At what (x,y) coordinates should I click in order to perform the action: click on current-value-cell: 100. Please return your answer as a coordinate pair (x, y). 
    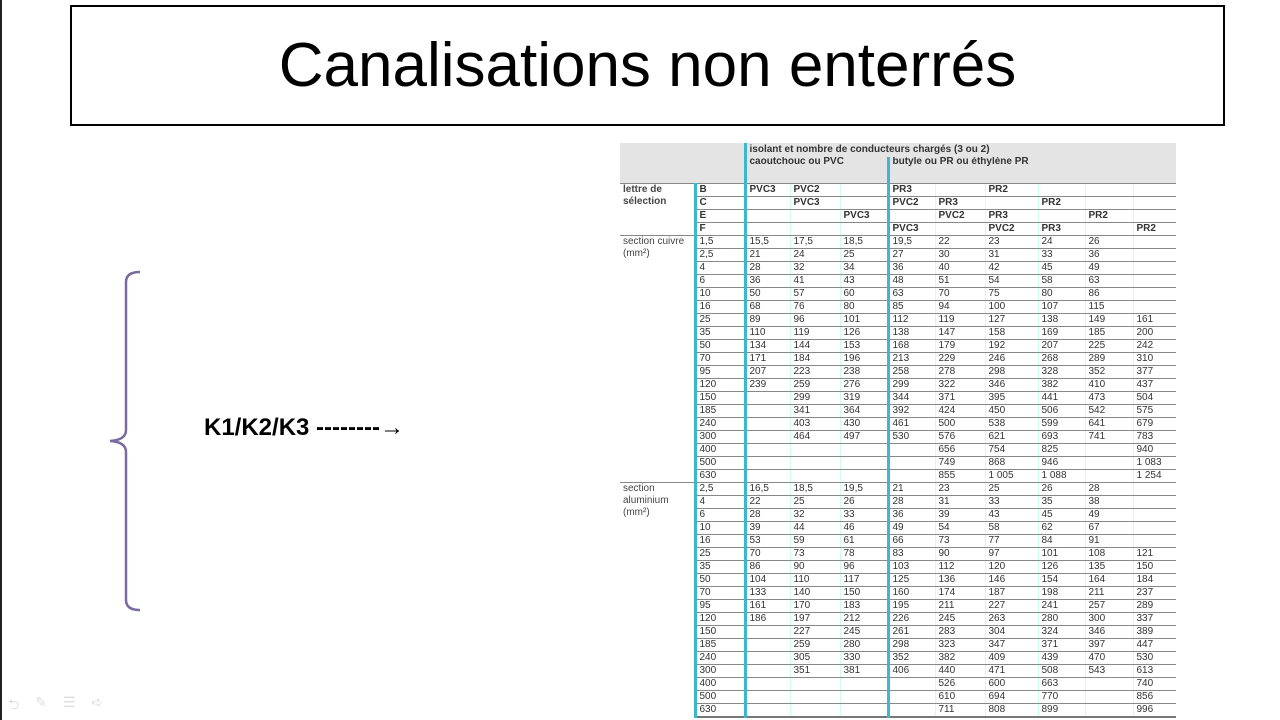
    Looking at the image, I should click on (1011, 307).